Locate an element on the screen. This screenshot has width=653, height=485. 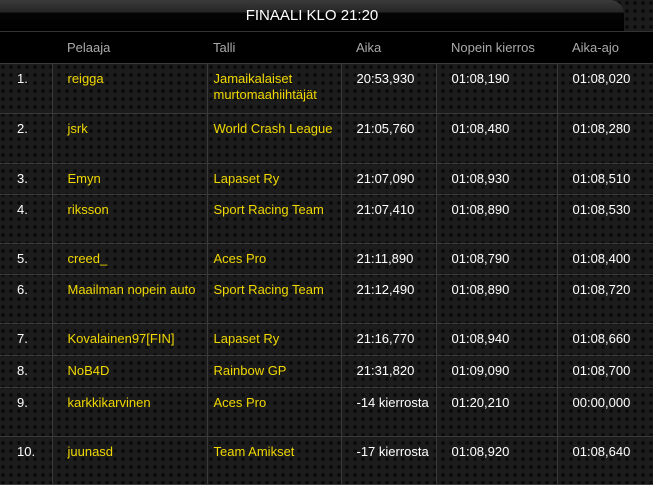
cell-fastest-lap: 01:09,090 is located at coordinates (496, 371).